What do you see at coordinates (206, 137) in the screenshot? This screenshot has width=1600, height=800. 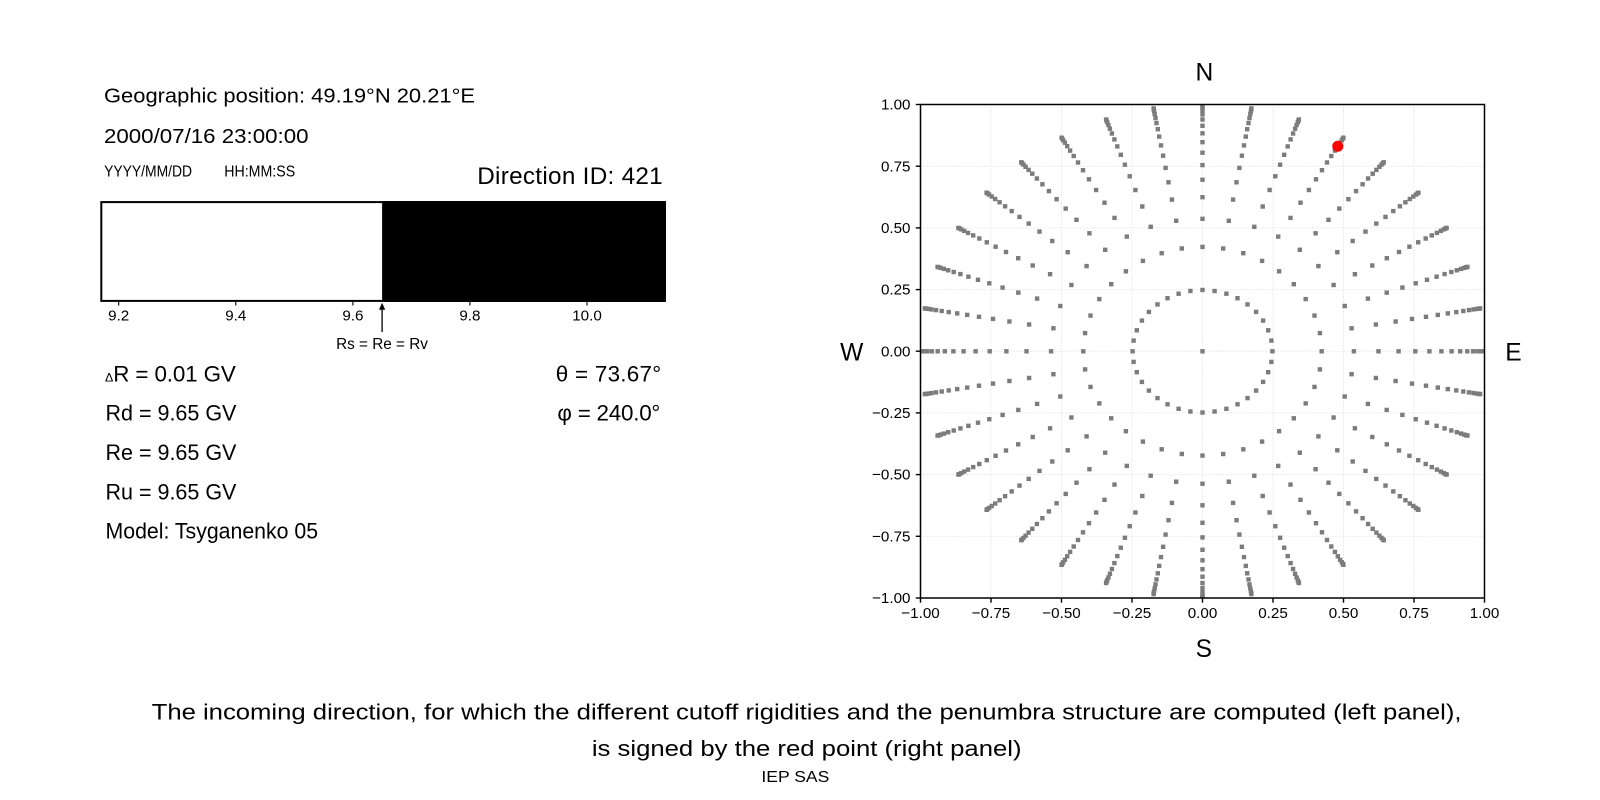 I see `svg-text: 2000/07/16 23:00:00` at bounding box center [206, 137].